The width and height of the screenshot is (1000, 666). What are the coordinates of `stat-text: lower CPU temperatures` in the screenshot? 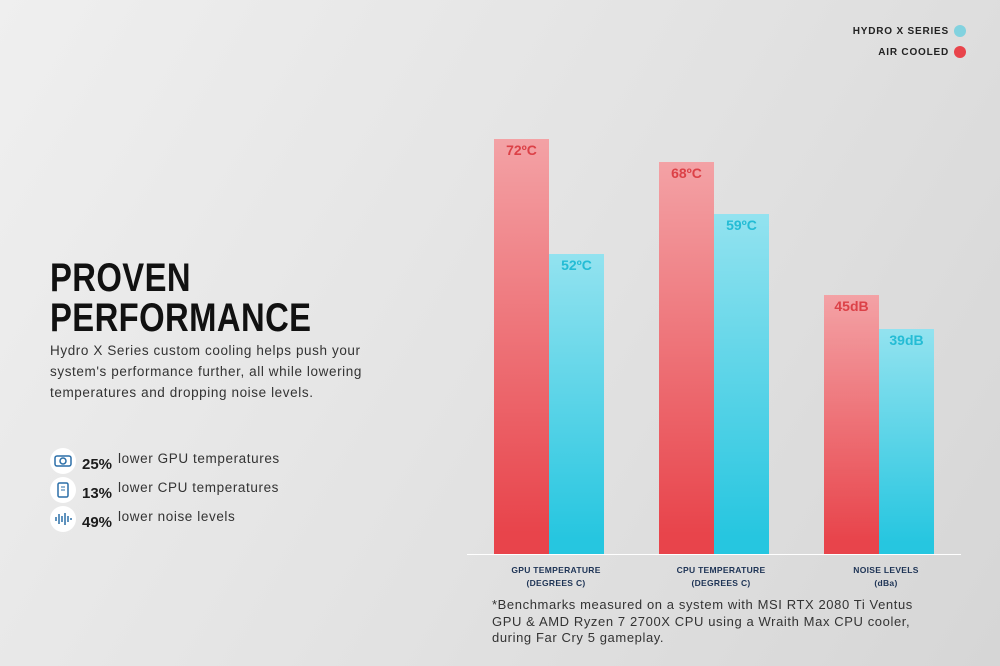 It's located at (199, 487).